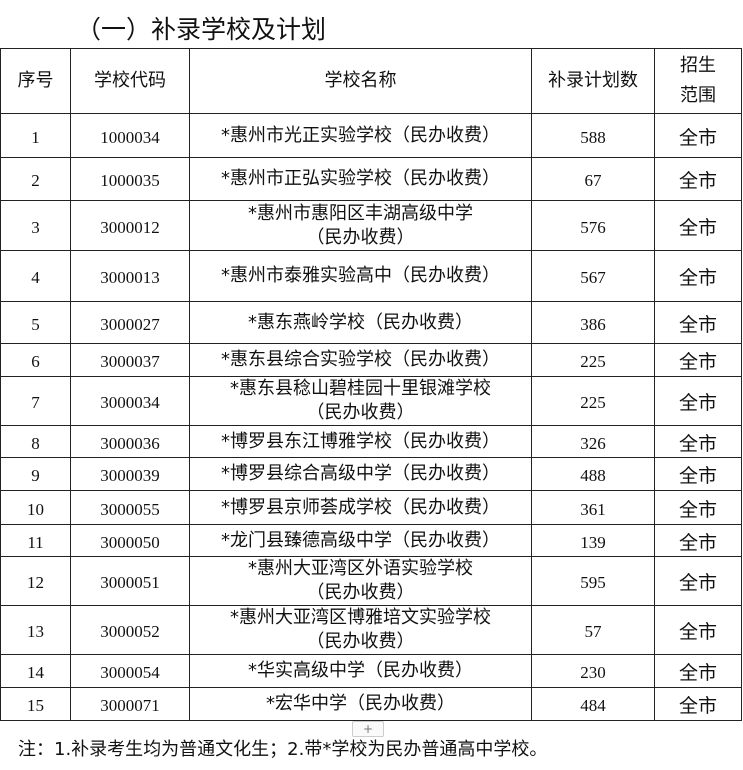 The width and height of the screenshot is (743, 770). What do you see at coordinates (593, 581) in the screenshot?
I see `row-plan: 595` at bounding box center [593, 581].